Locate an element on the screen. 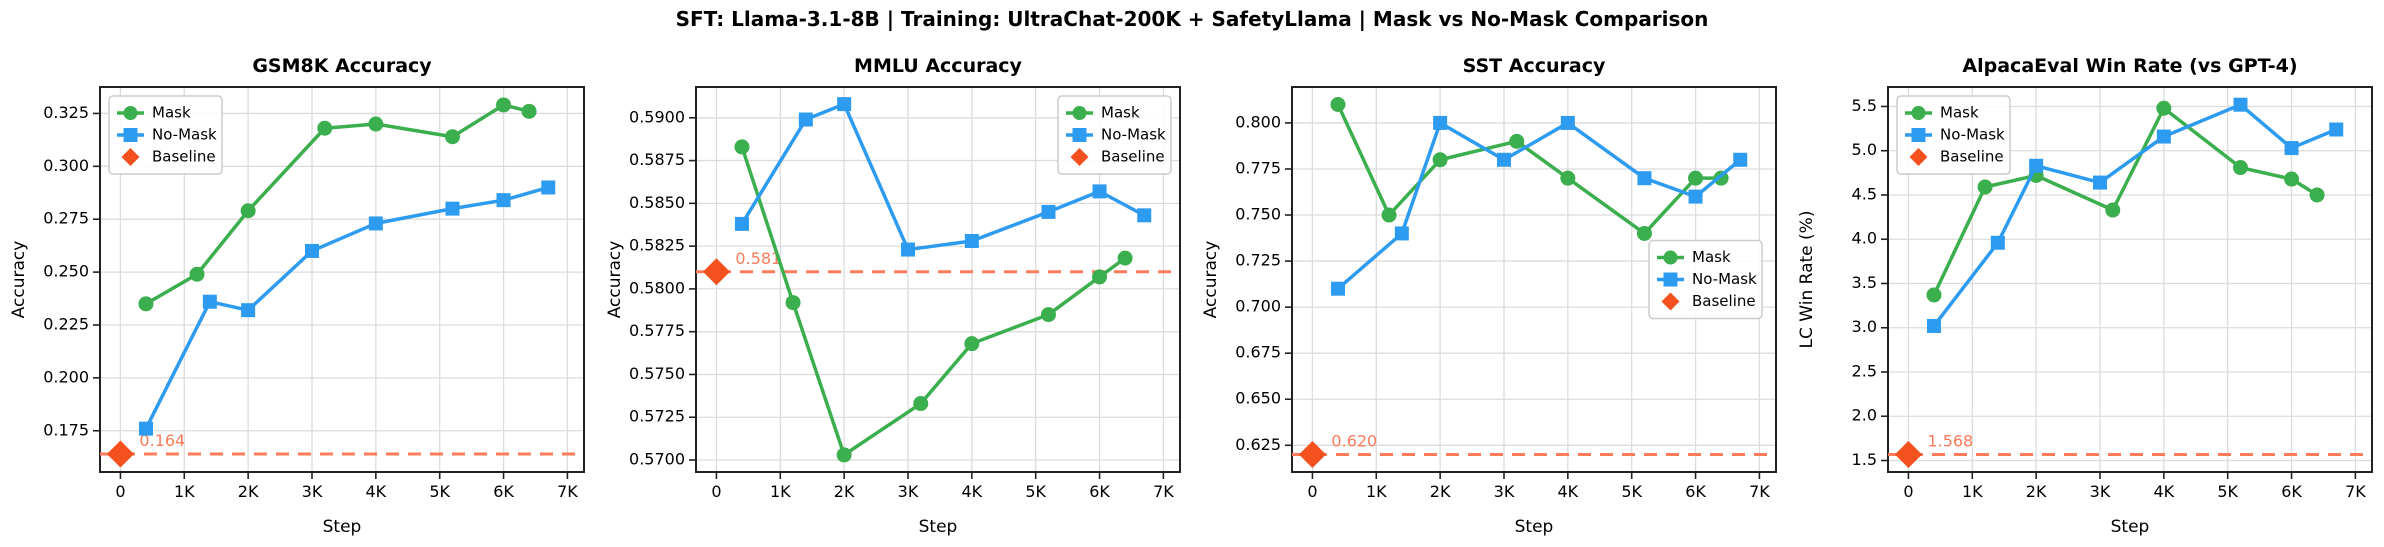 Image resolution: width=2384 pixels, height=547 pixels. y-tick-label: 1.5 is located at coordinates (1864, 459).